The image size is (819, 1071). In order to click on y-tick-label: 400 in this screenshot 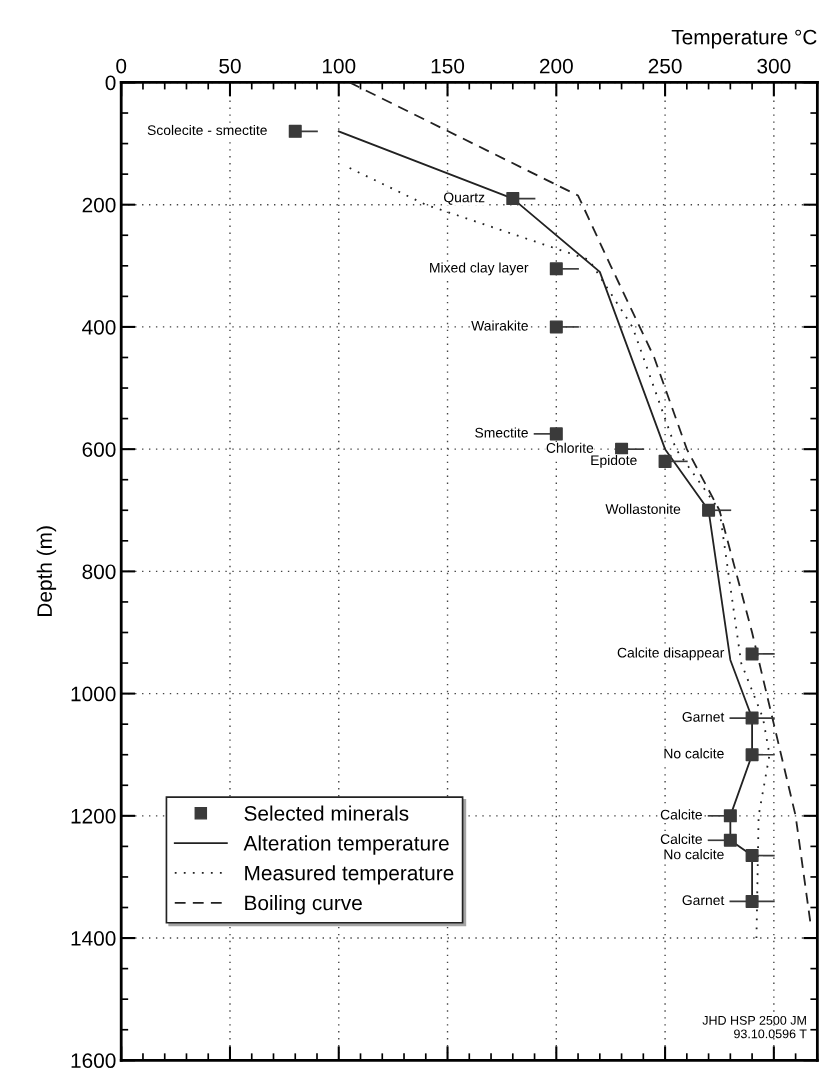, I will do `click(99, 327)`.